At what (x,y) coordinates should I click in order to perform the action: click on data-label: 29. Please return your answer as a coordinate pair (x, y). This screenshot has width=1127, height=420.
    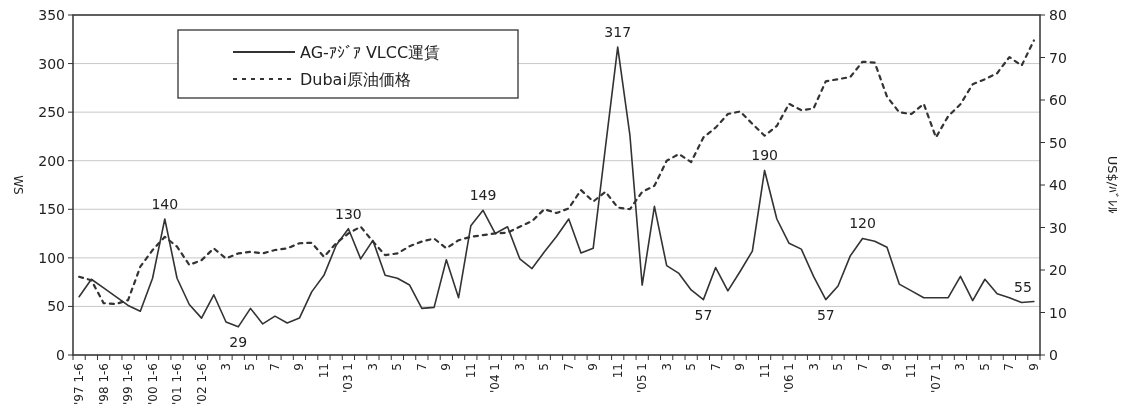
    Looking at the image, I should click on (238, 341).